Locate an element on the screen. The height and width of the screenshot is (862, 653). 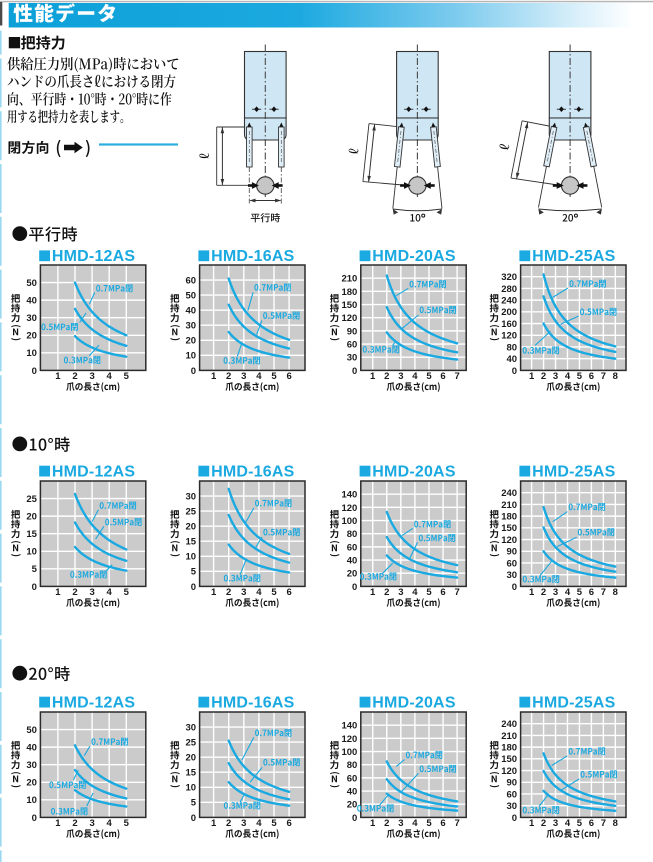
svg-text: 320 is located at coordinates (509, 277).